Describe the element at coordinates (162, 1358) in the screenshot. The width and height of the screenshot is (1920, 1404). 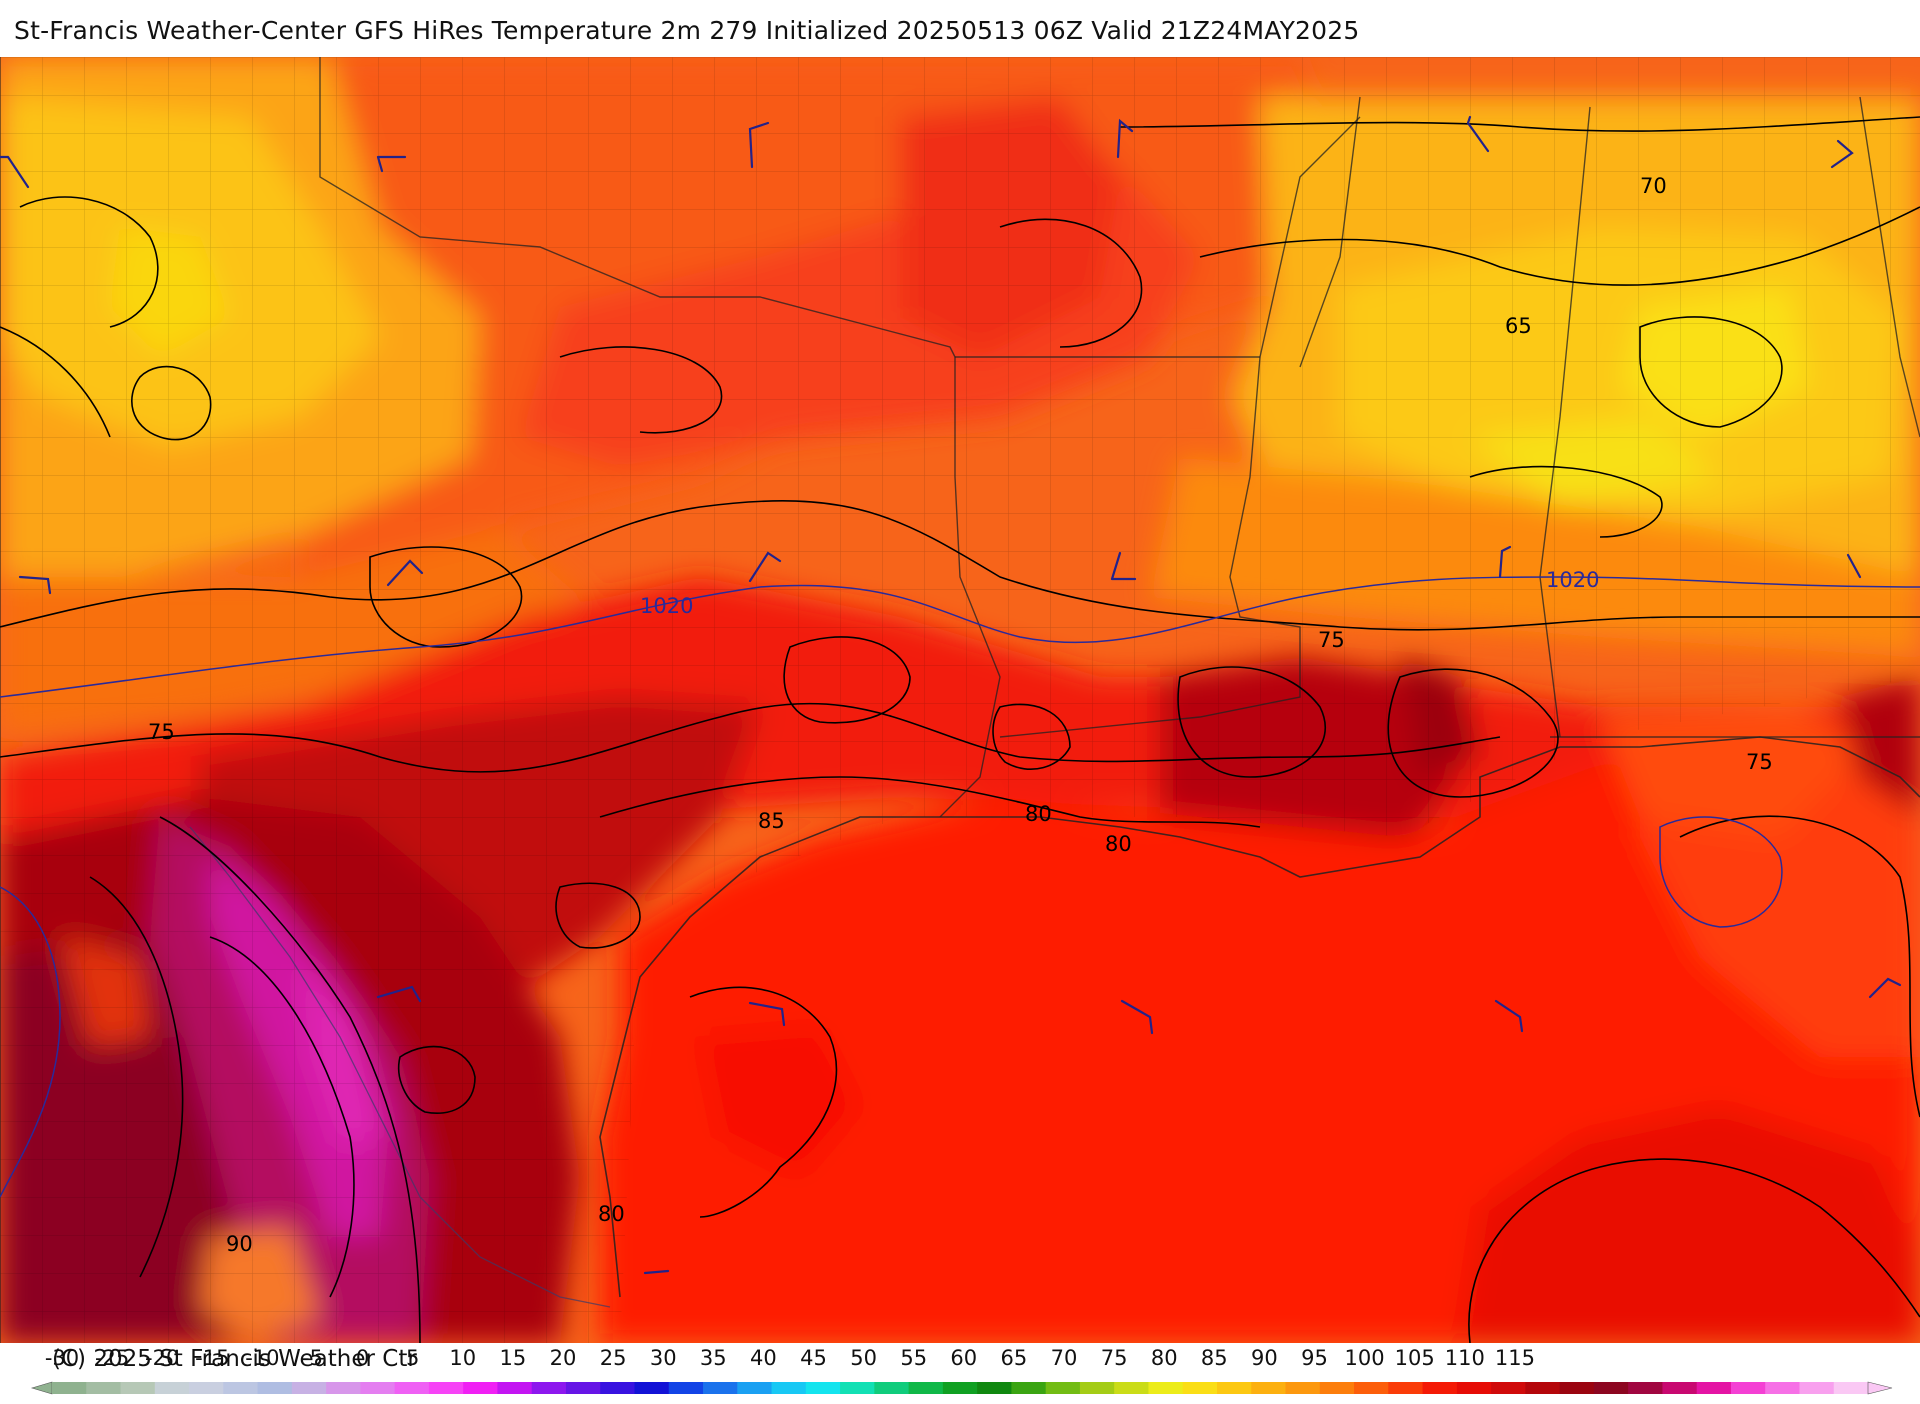
I see `legend-tick-label: -20` at that location.